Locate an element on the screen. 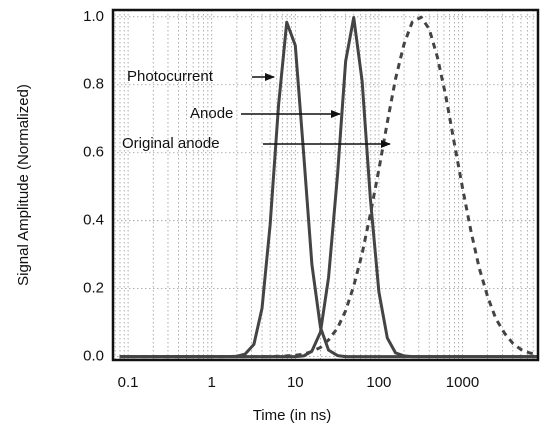  x-axis-label: Time (in ns) is located at coordinates (292, 415).